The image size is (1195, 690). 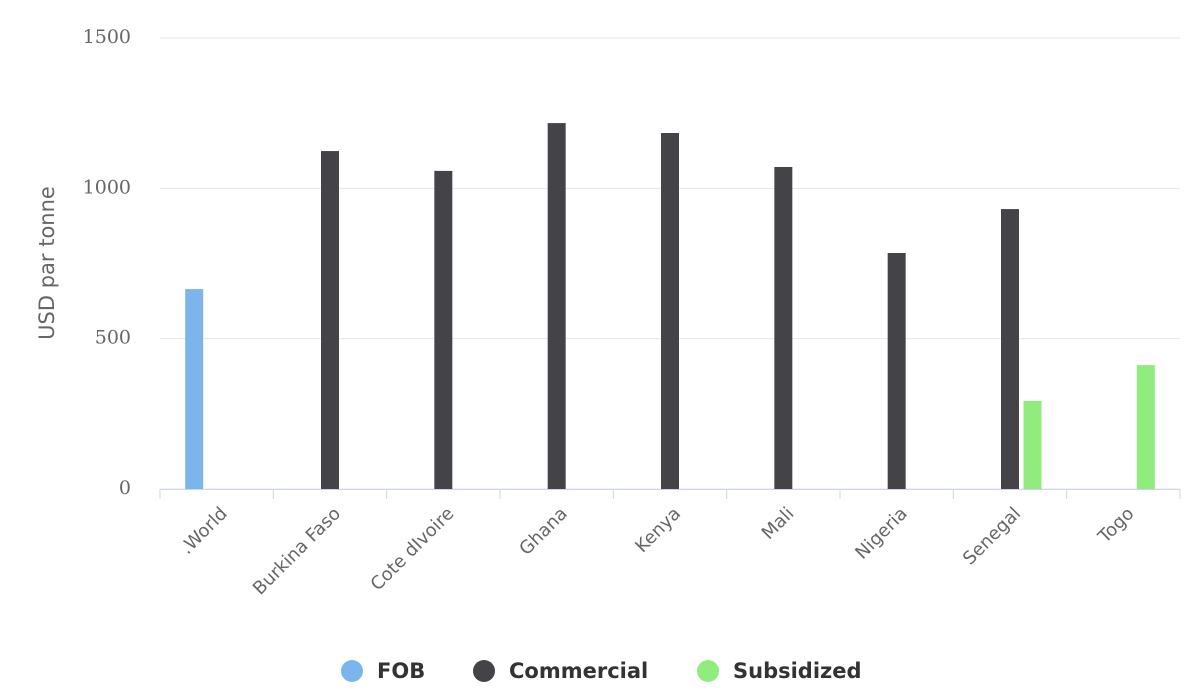 What do you see at coordinates (543, 531) in the screenshot?
I see `x-tick-label: Ghana` at bounding box center [543, 531].